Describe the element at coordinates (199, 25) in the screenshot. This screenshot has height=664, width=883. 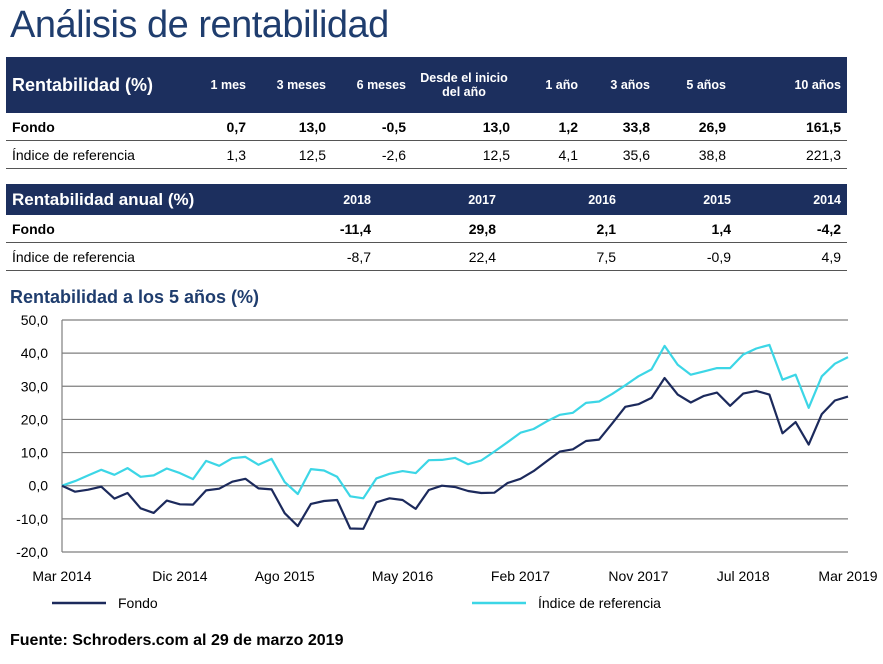
I see `page-title: Análisis de rentabilidad` at that location.